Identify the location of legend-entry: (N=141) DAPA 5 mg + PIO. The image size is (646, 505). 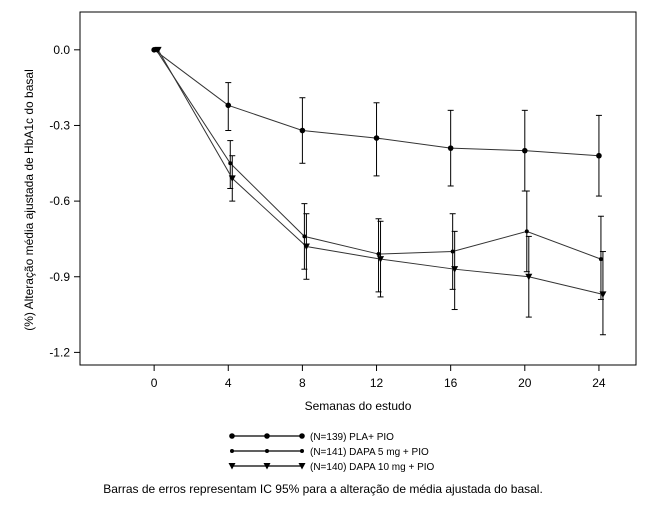
(329, 452).